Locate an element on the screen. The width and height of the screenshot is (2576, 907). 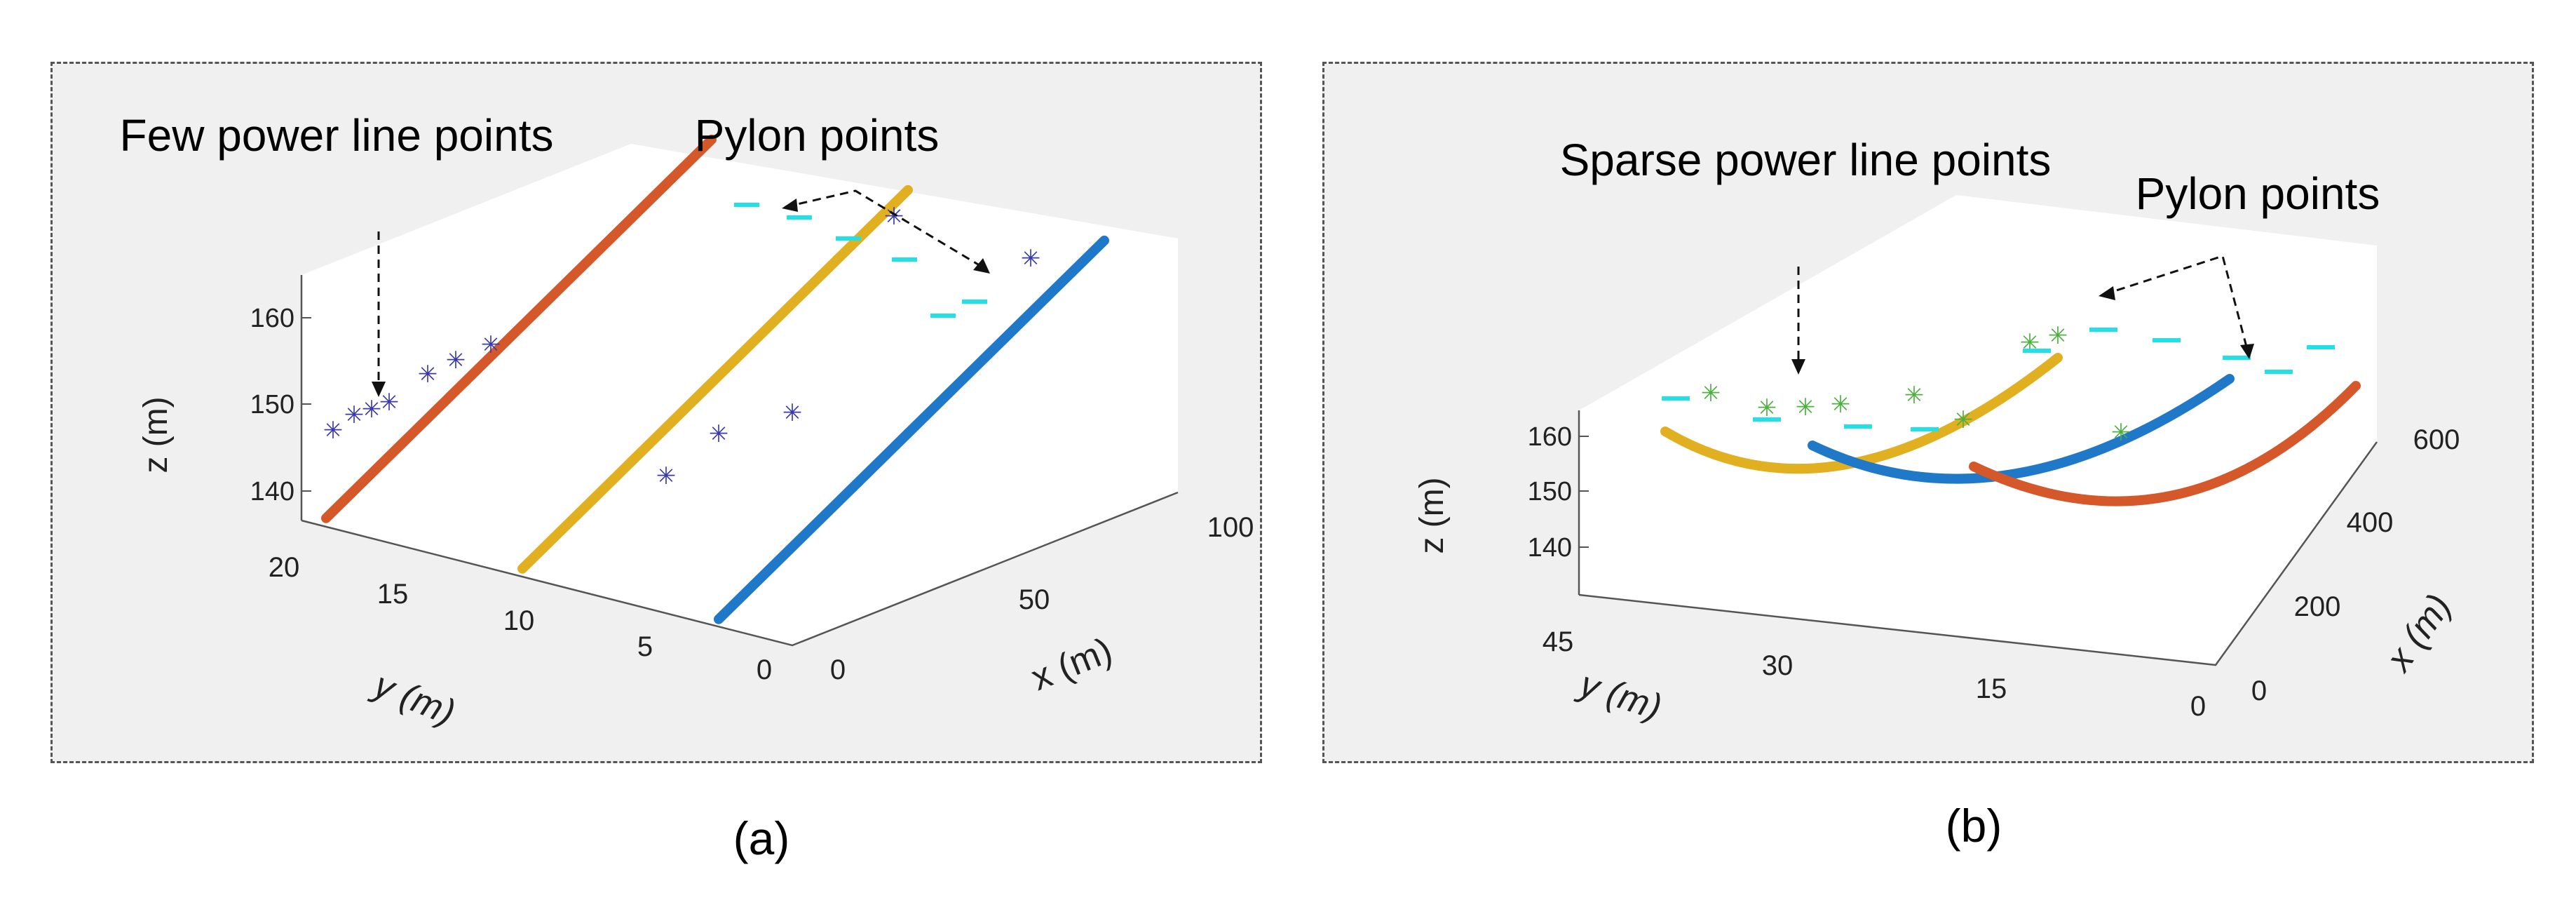
plot-b-scatter-extra: ✳✳ ✳ ✳ ✳✳✳ ✳✳ is located at coordinates (1998, 384).